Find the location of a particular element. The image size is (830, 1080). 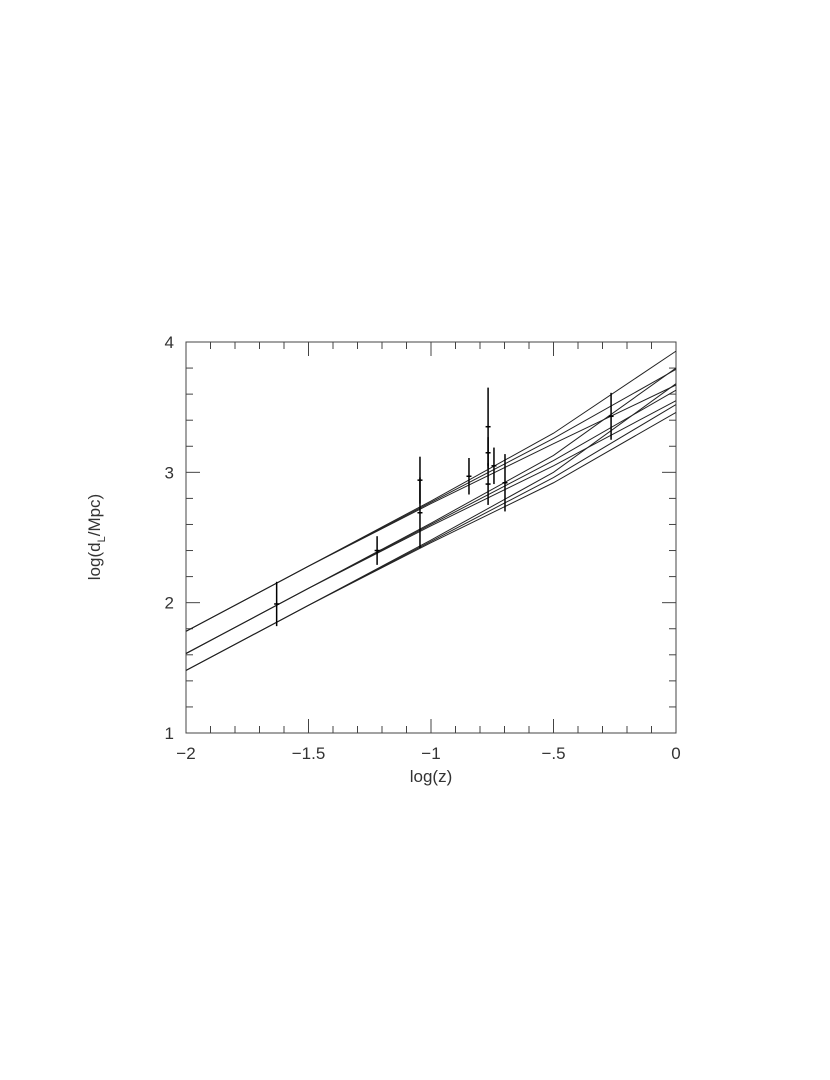

x-tick-label: −1 is located at coordinates (430, 753).